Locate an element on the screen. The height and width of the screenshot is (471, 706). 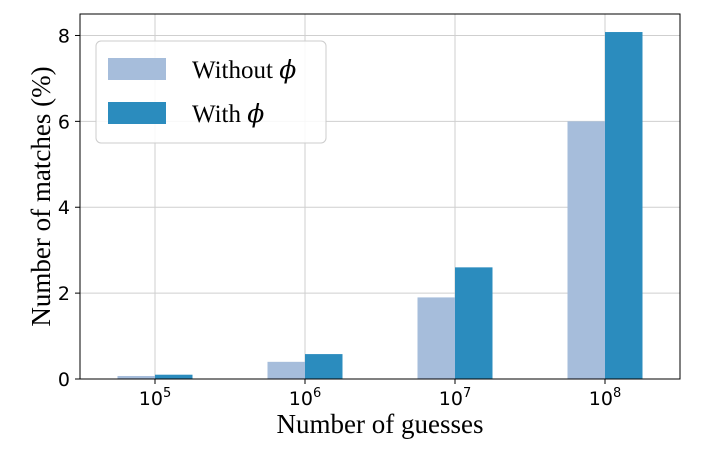
y-tick-label: 2 is located at coordinates (64, 294).